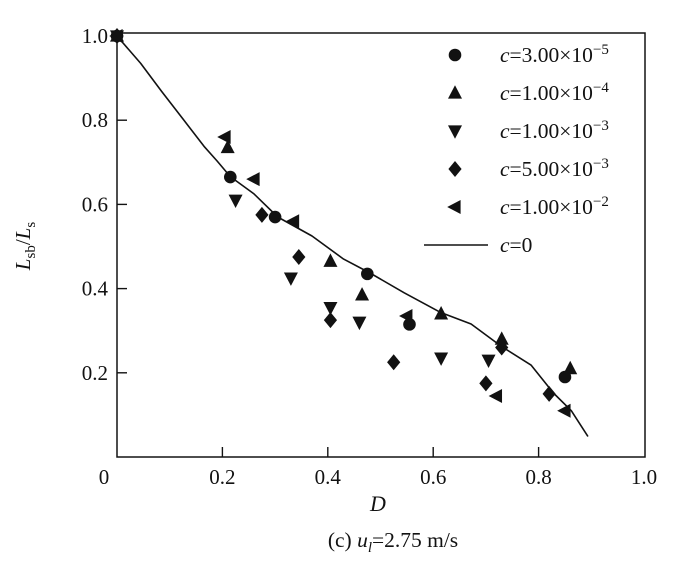  Describe the element at coordinates (455, 169) in the screenshot. I see `diamond-legend-marker` at that location.